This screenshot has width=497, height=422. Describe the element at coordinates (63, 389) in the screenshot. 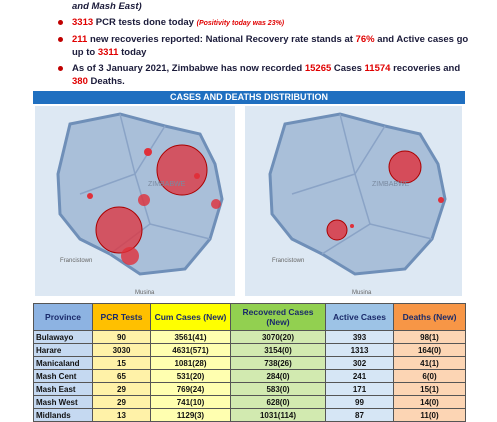

I see `cell: Mash East` at that location.